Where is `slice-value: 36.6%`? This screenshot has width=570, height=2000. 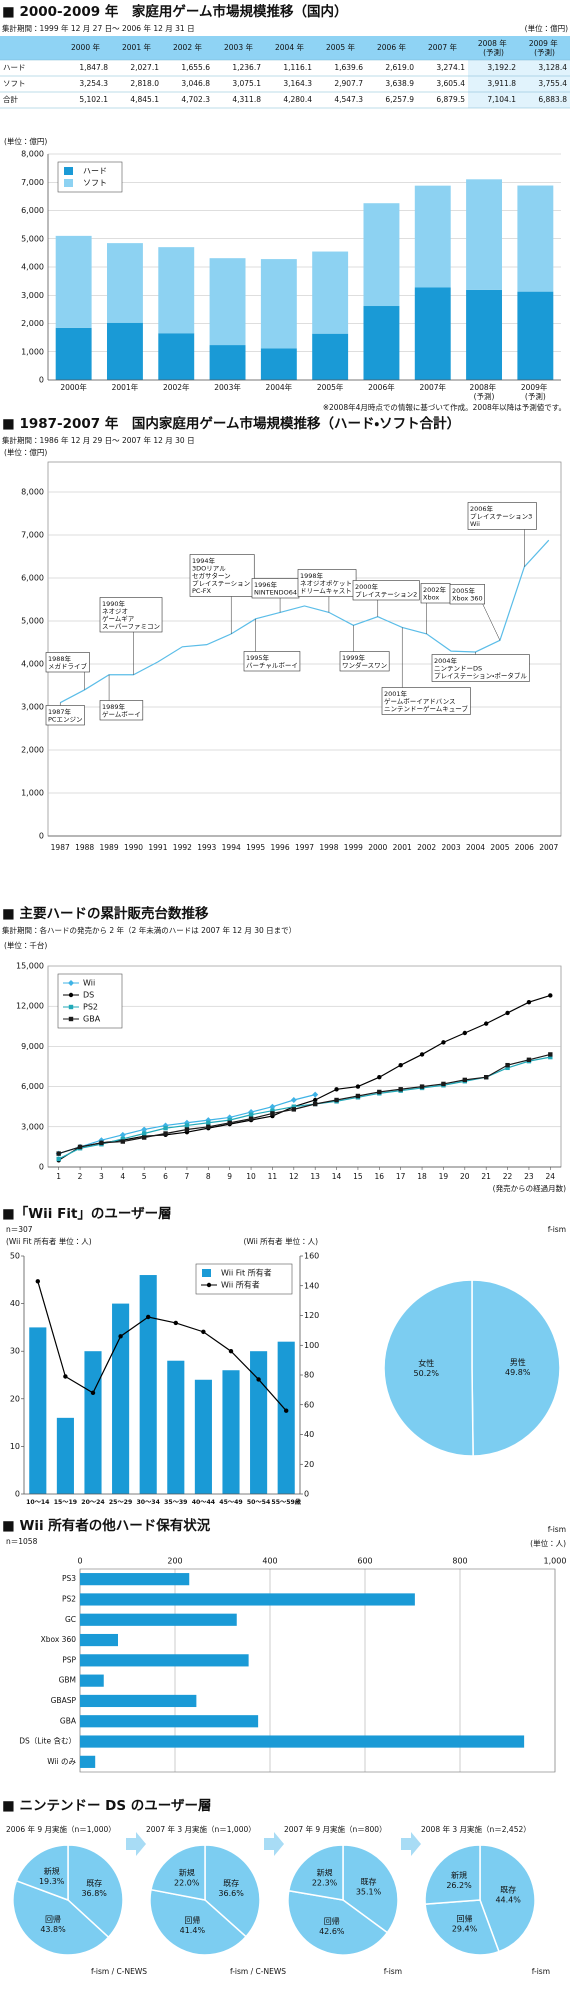 slice-value: 36.6% is located at coordinates (231, 1893).